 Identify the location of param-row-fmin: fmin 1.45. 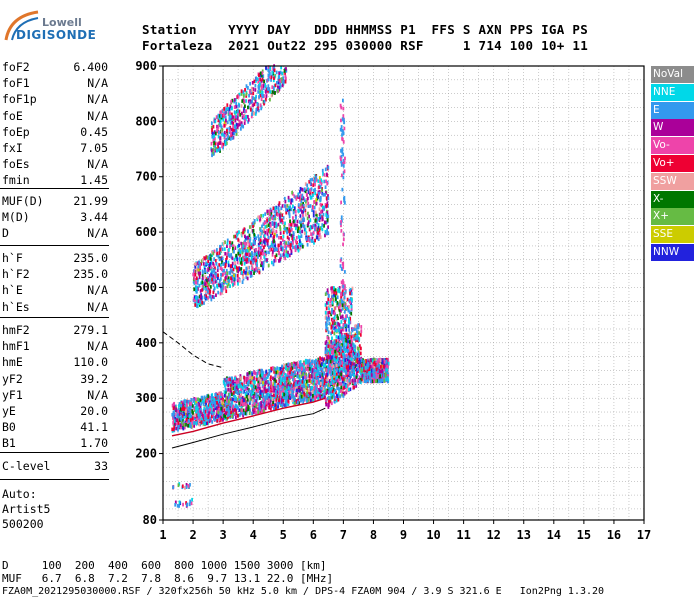
(55, 181).